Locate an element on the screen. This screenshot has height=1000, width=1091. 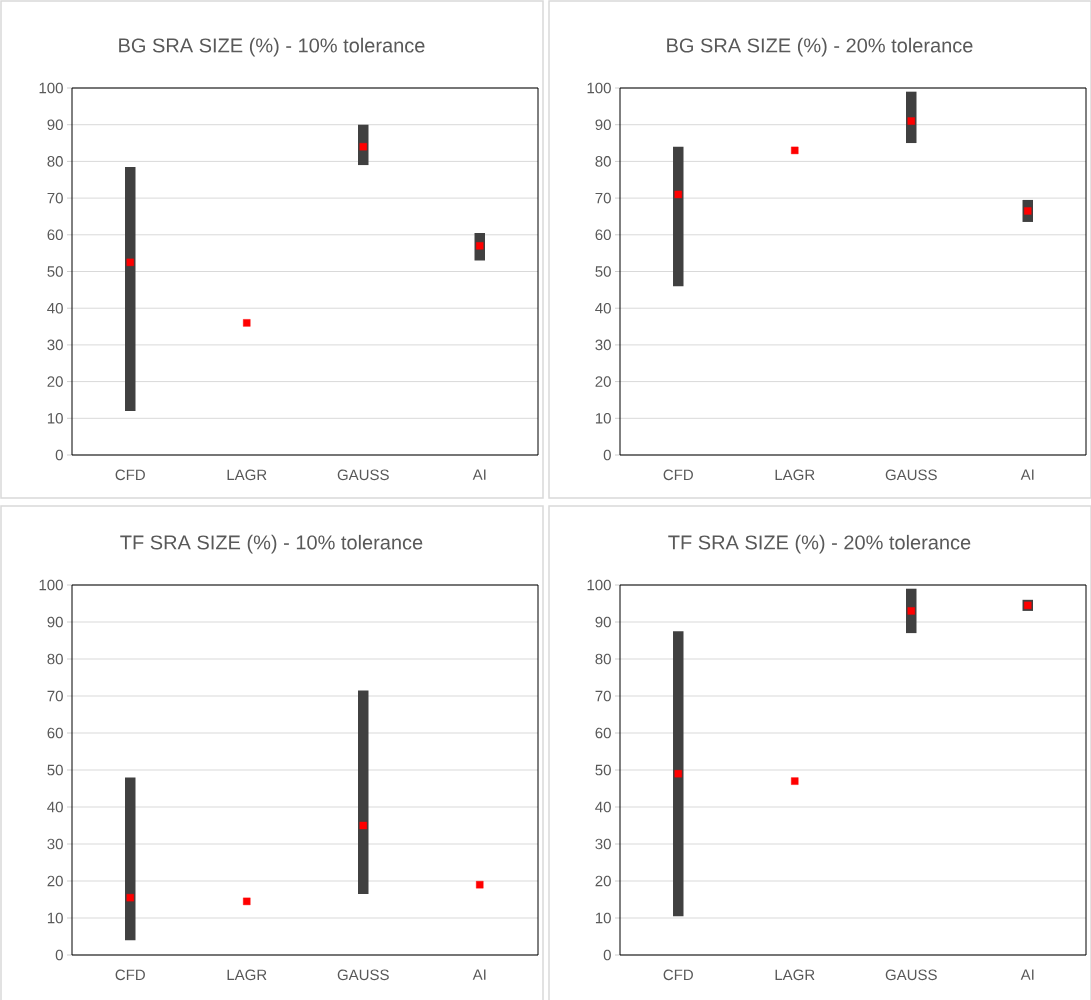
chart-title: TF SRA SIZE (%) - 10% tolerance is located at coordinates (271, 544).